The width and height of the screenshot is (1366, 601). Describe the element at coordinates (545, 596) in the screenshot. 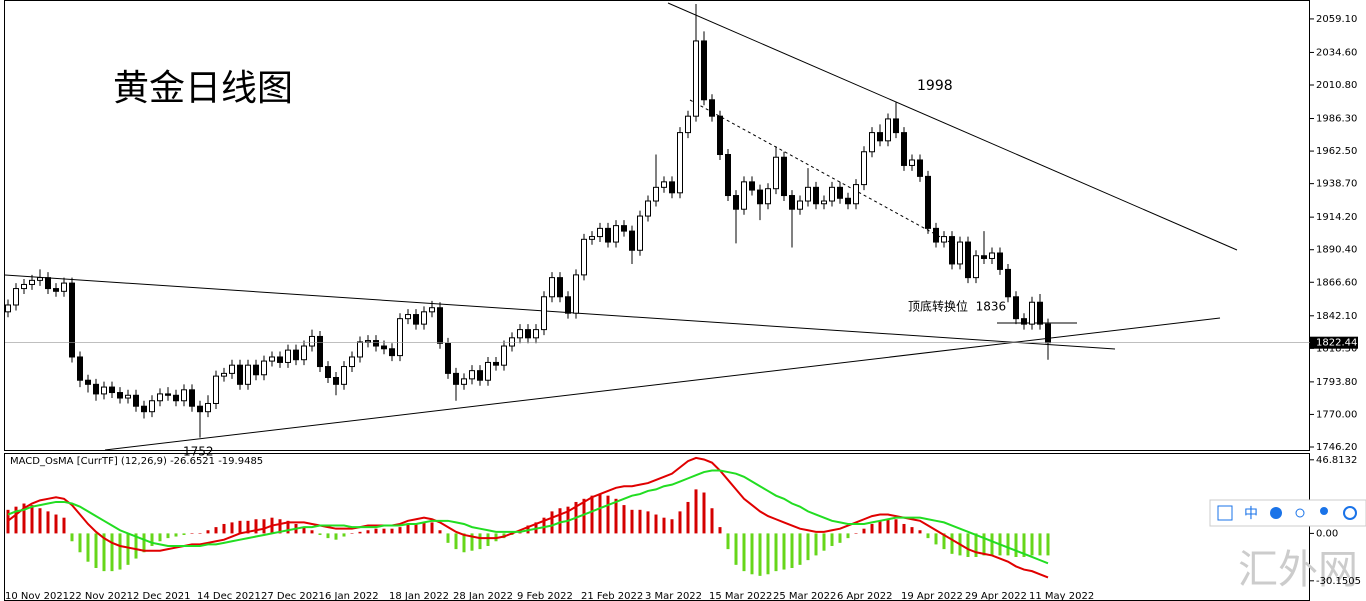

I see `x-tick-label: 9 Feb 2022` at that location.